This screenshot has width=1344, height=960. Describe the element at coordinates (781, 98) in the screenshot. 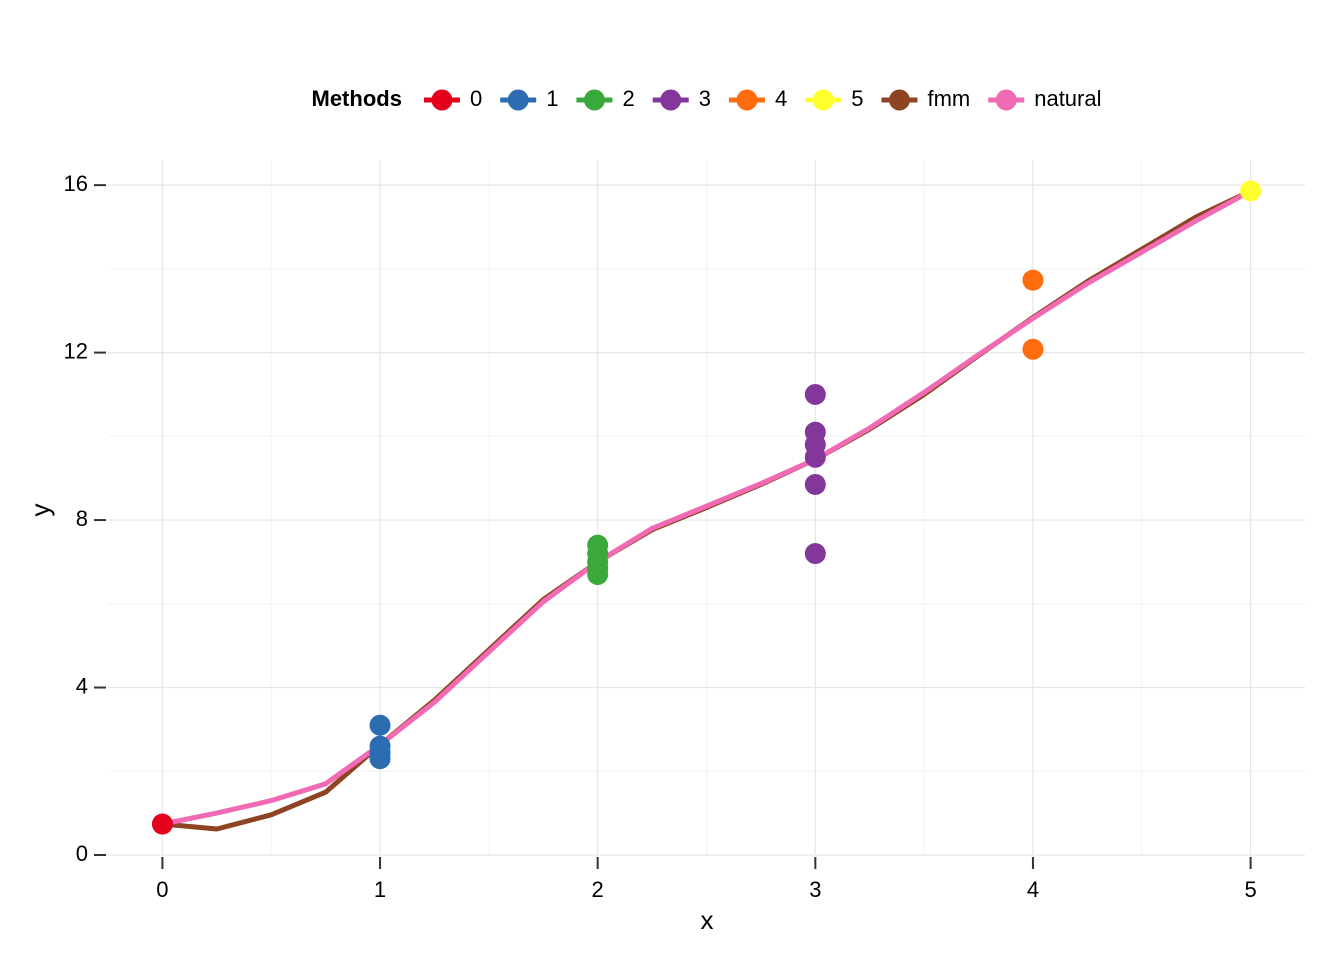

I see `legend-label: 4` at that location.